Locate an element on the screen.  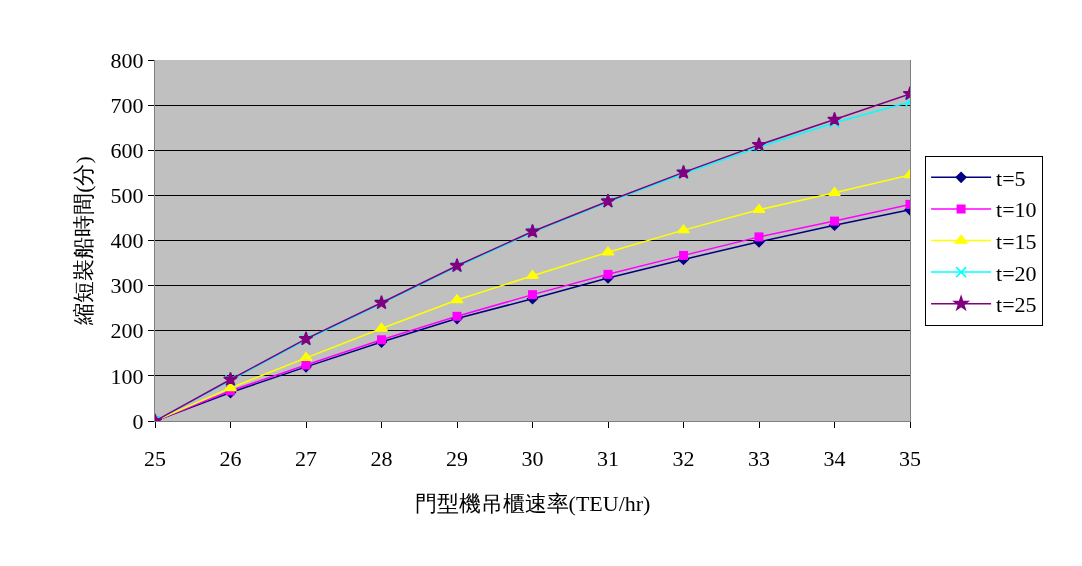
x-tick-label: 32 is located at coordinates (683, 459).